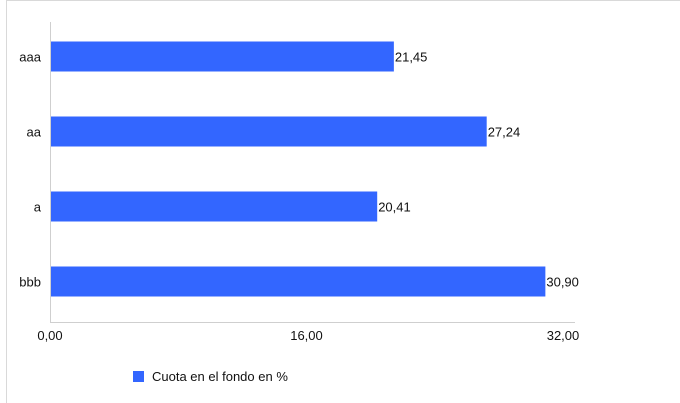 This screenshot has height=403, width=680. I want to click on value-axis-ticks: 0,00 16,00 32,00, so click(308, 335).